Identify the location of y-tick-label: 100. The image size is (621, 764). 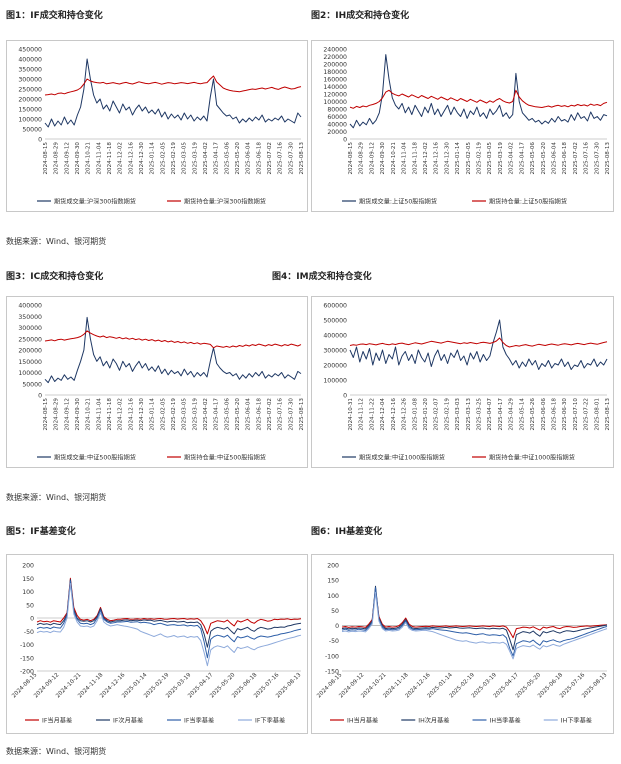
(28, 592).